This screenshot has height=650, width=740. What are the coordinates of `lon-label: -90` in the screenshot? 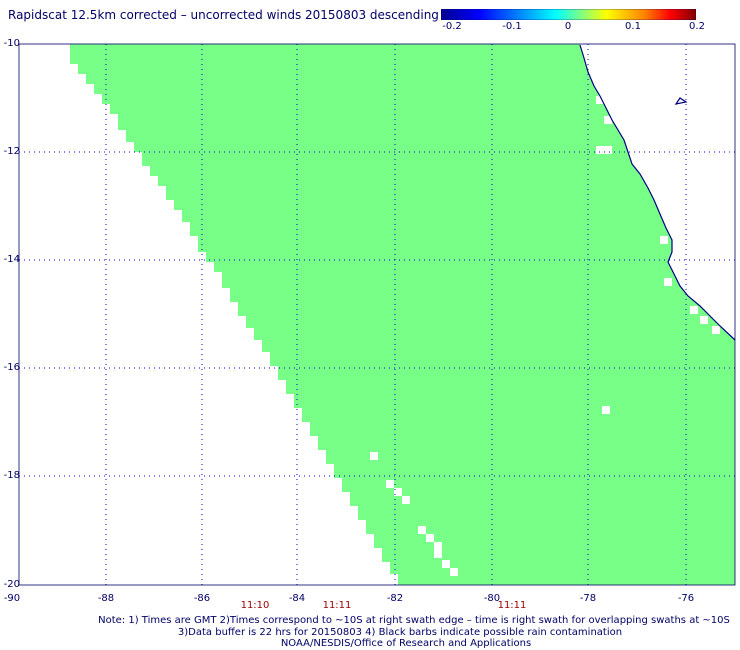 It's located at (12, 598).